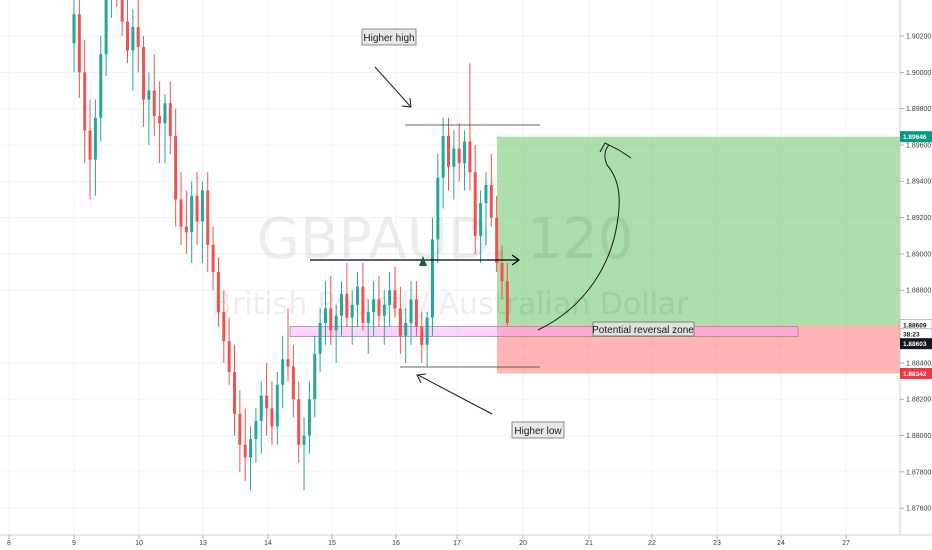 This screenshot has width=932, height=550. I want to click on higher-low-text: Higher low, so click(538, 431).